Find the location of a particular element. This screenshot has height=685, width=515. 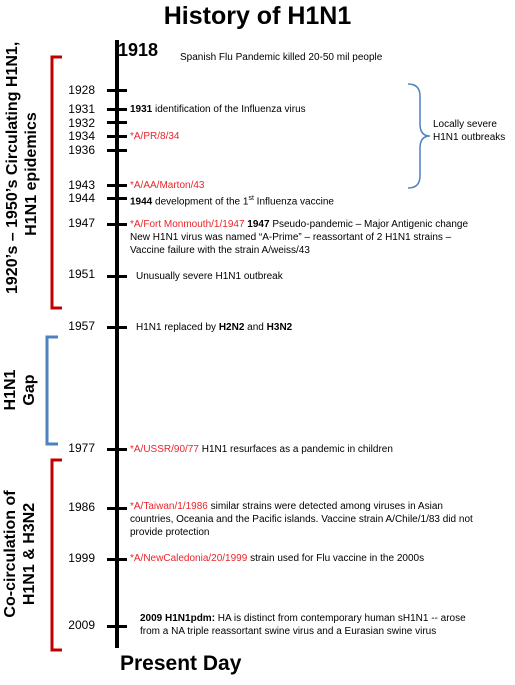

tick-2009 is located at coordinates (117, 626).